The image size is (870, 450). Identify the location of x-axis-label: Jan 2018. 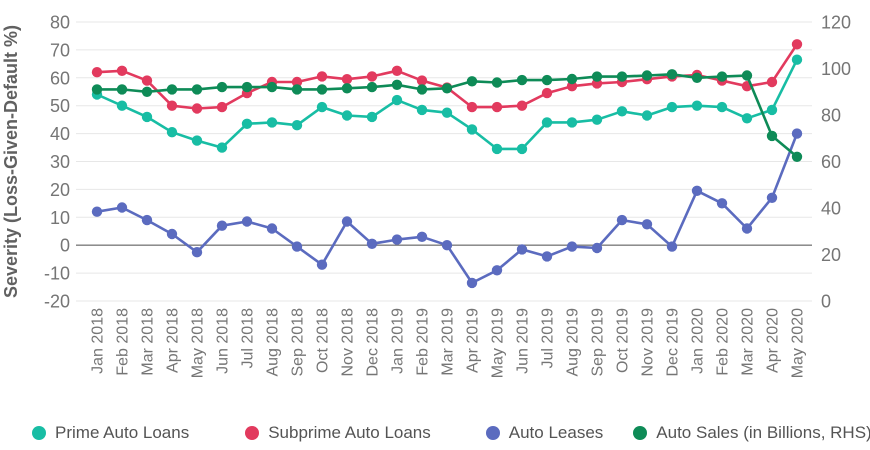
(98, 341).